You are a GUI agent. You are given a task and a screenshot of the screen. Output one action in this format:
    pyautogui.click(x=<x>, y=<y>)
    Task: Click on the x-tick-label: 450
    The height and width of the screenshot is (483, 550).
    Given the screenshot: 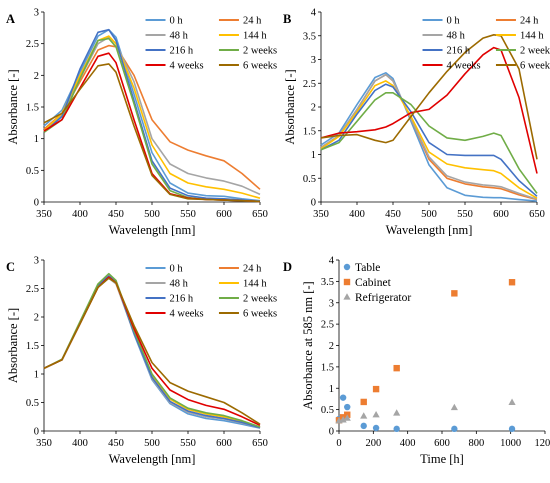 What is the action you would take?
    pyautogui.click(x=393, y=214)
    